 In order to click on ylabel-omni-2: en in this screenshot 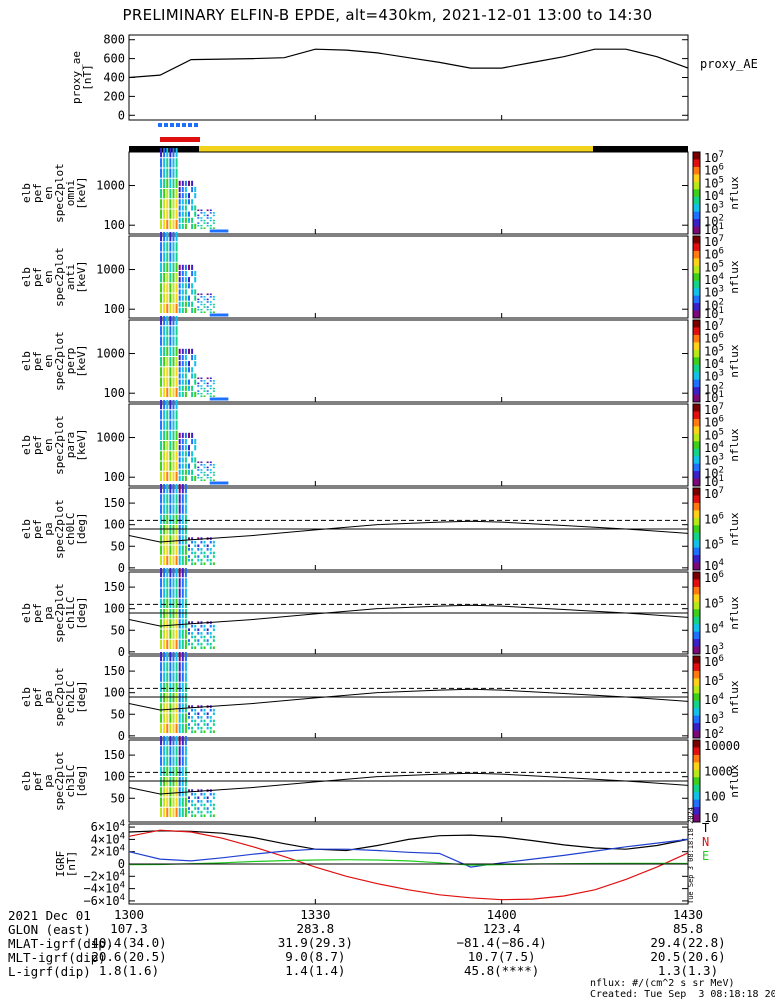, I will do `click(48, 192)`.